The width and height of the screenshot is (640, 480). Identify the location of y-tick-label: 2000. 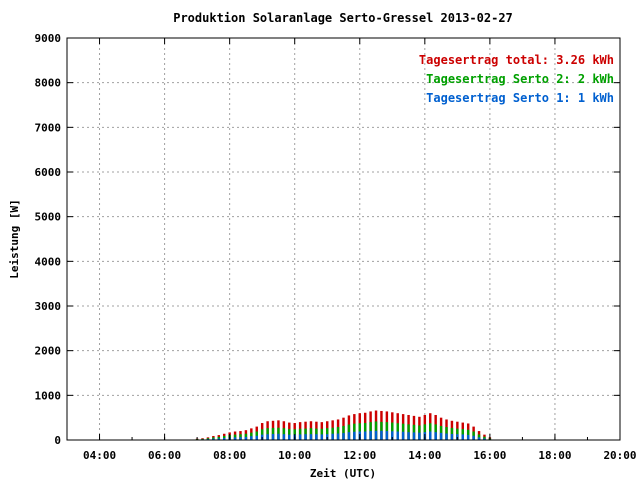
(48, 351).